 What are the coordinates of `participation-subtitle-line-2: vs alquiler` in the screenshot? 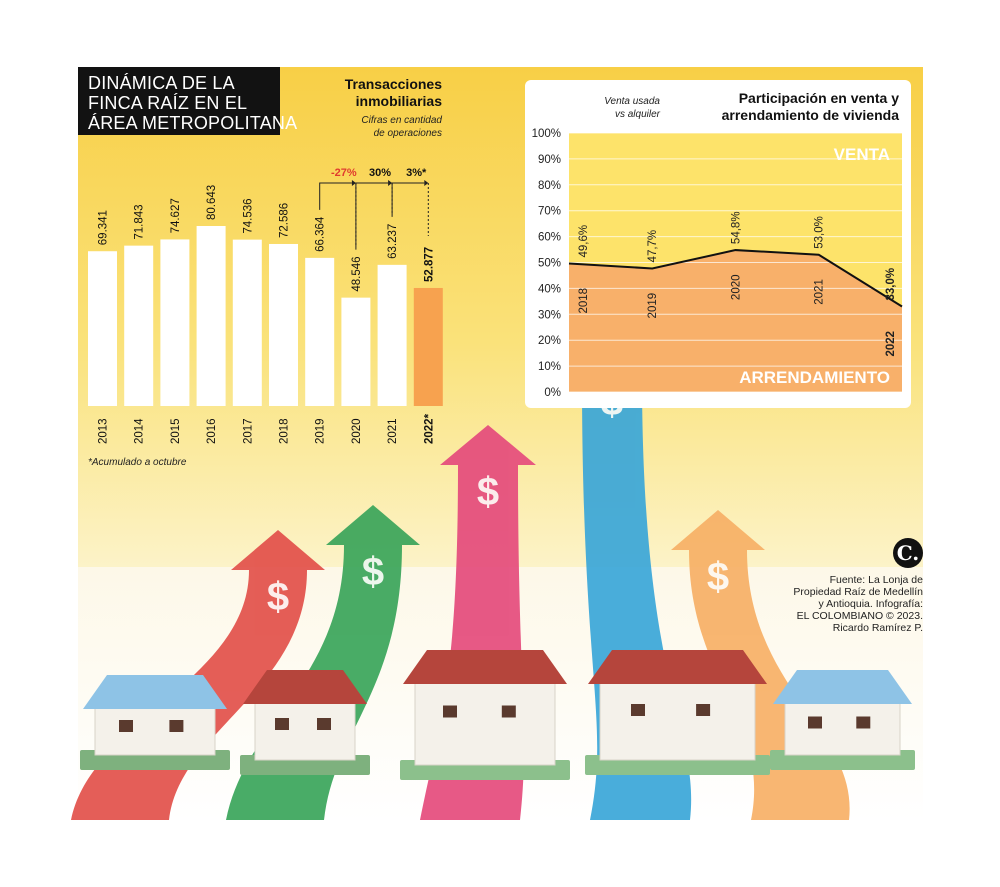 It's located at (637, 114).